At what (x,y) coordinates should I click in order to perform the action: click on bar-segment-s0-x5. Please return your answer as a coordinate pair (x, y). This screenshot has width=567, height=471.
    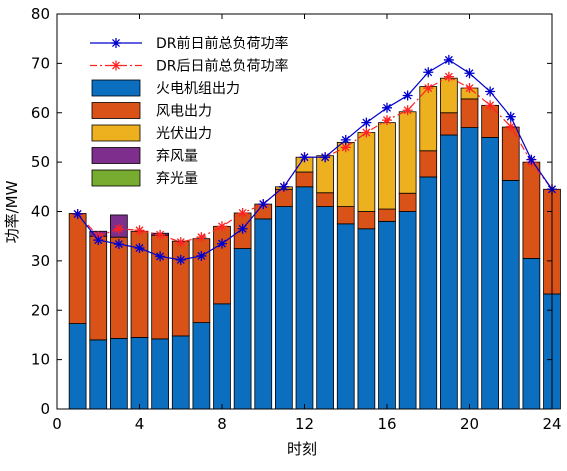
    Looking at the image, I should click on (160, 374).